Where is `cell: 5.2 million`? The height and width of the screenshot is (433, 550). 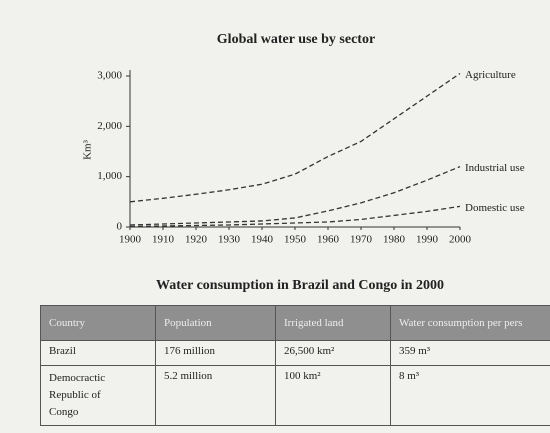 cell: 5.2 million is located at coordinates (215, 395).